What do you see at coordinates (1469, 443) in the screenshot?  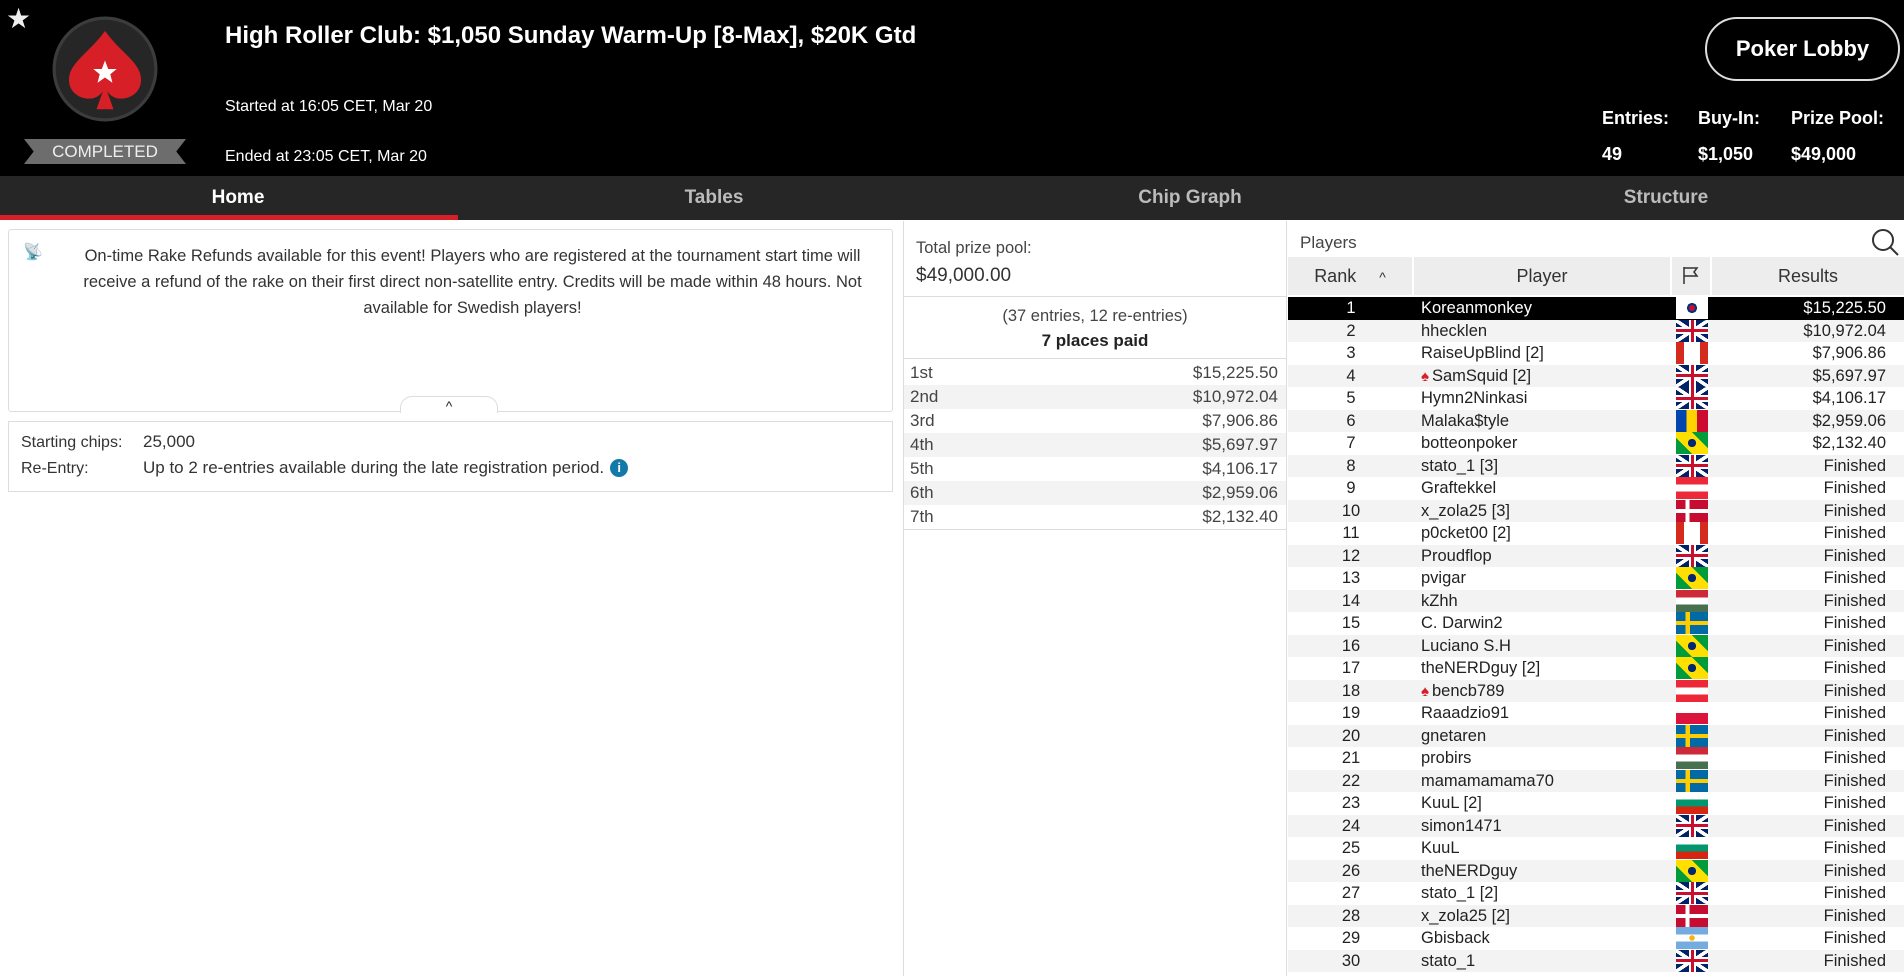 I see `player-cell: botteonpoker` at bounding box center [1469, 443].